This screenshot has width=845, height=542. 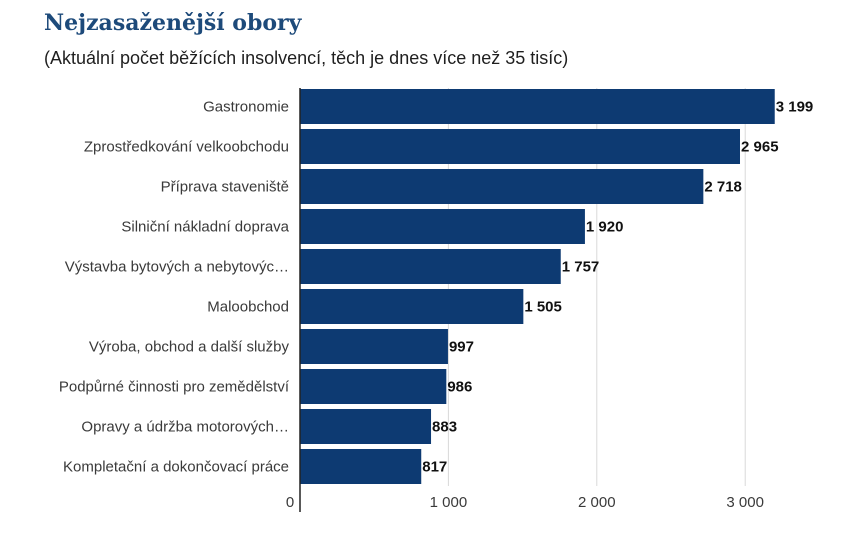 I want to click on value-label: 997, so click(x=461, y=347).